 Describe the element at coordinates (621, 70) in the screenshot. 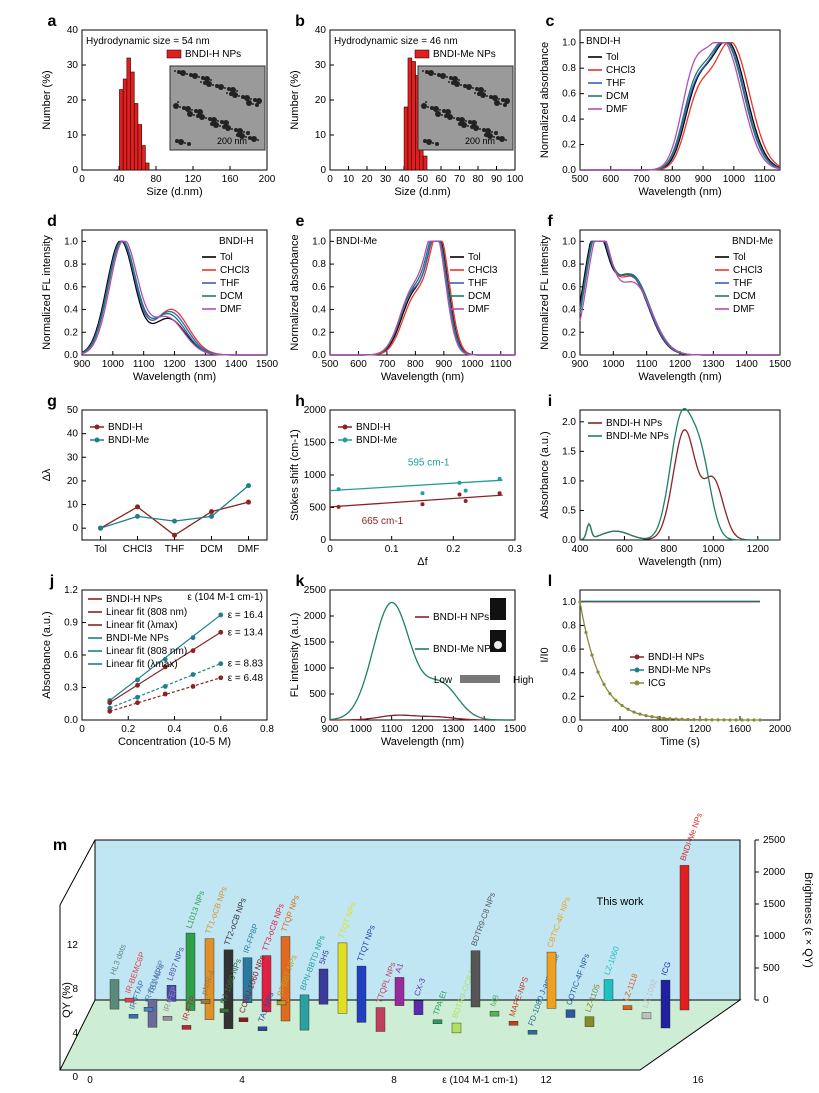

I see `legend-label: CHCl3` at that location.